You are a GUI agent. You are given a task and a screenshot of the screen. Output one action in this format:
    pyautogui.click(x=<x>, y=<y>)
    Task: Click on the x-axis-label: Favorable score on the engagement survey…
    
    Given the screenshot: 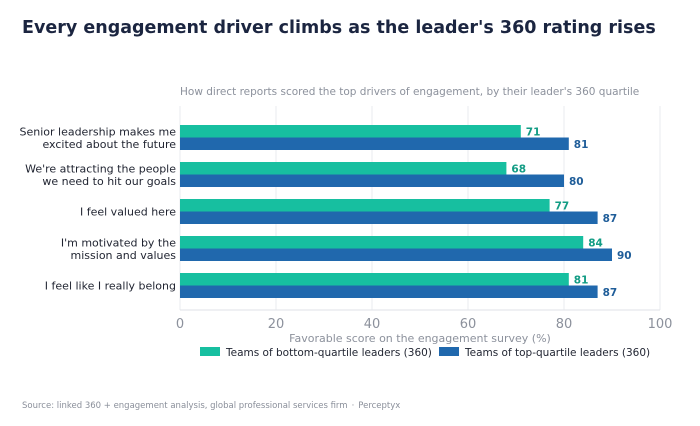 What is the action you would take?
    pyautogui.click(x=420, y=338)
    